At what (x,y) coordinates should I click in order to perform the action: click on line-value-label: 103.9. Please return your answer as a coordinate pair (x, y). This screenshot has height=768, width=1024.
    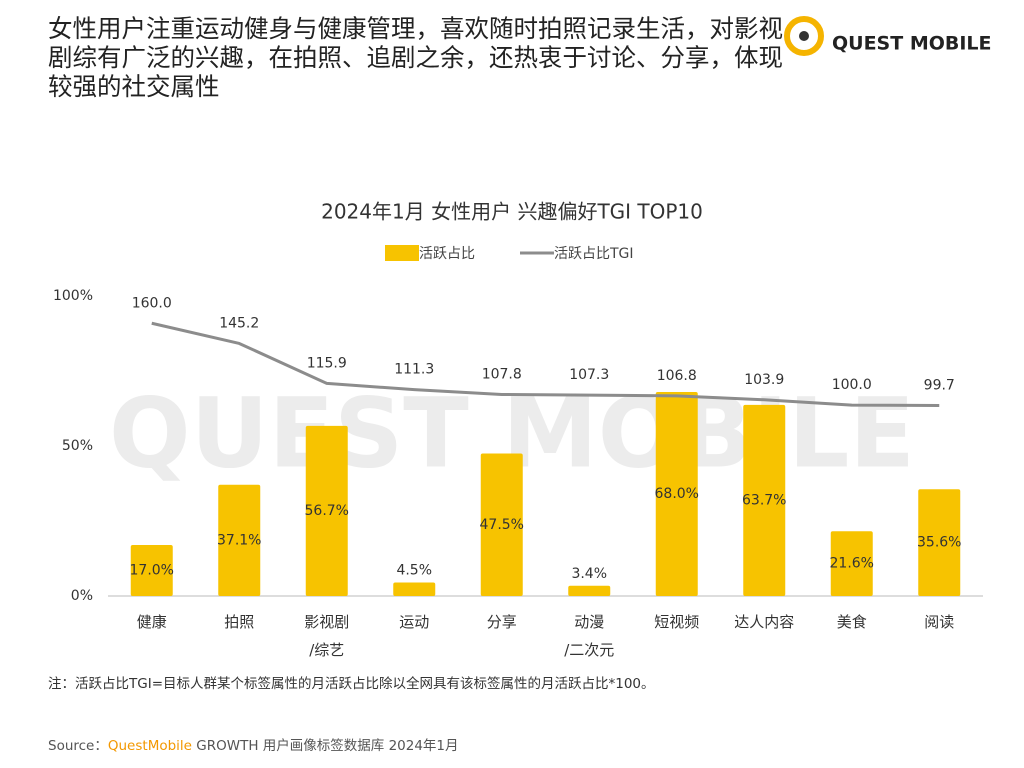
    Looking at the image, I should click on (764, 380).